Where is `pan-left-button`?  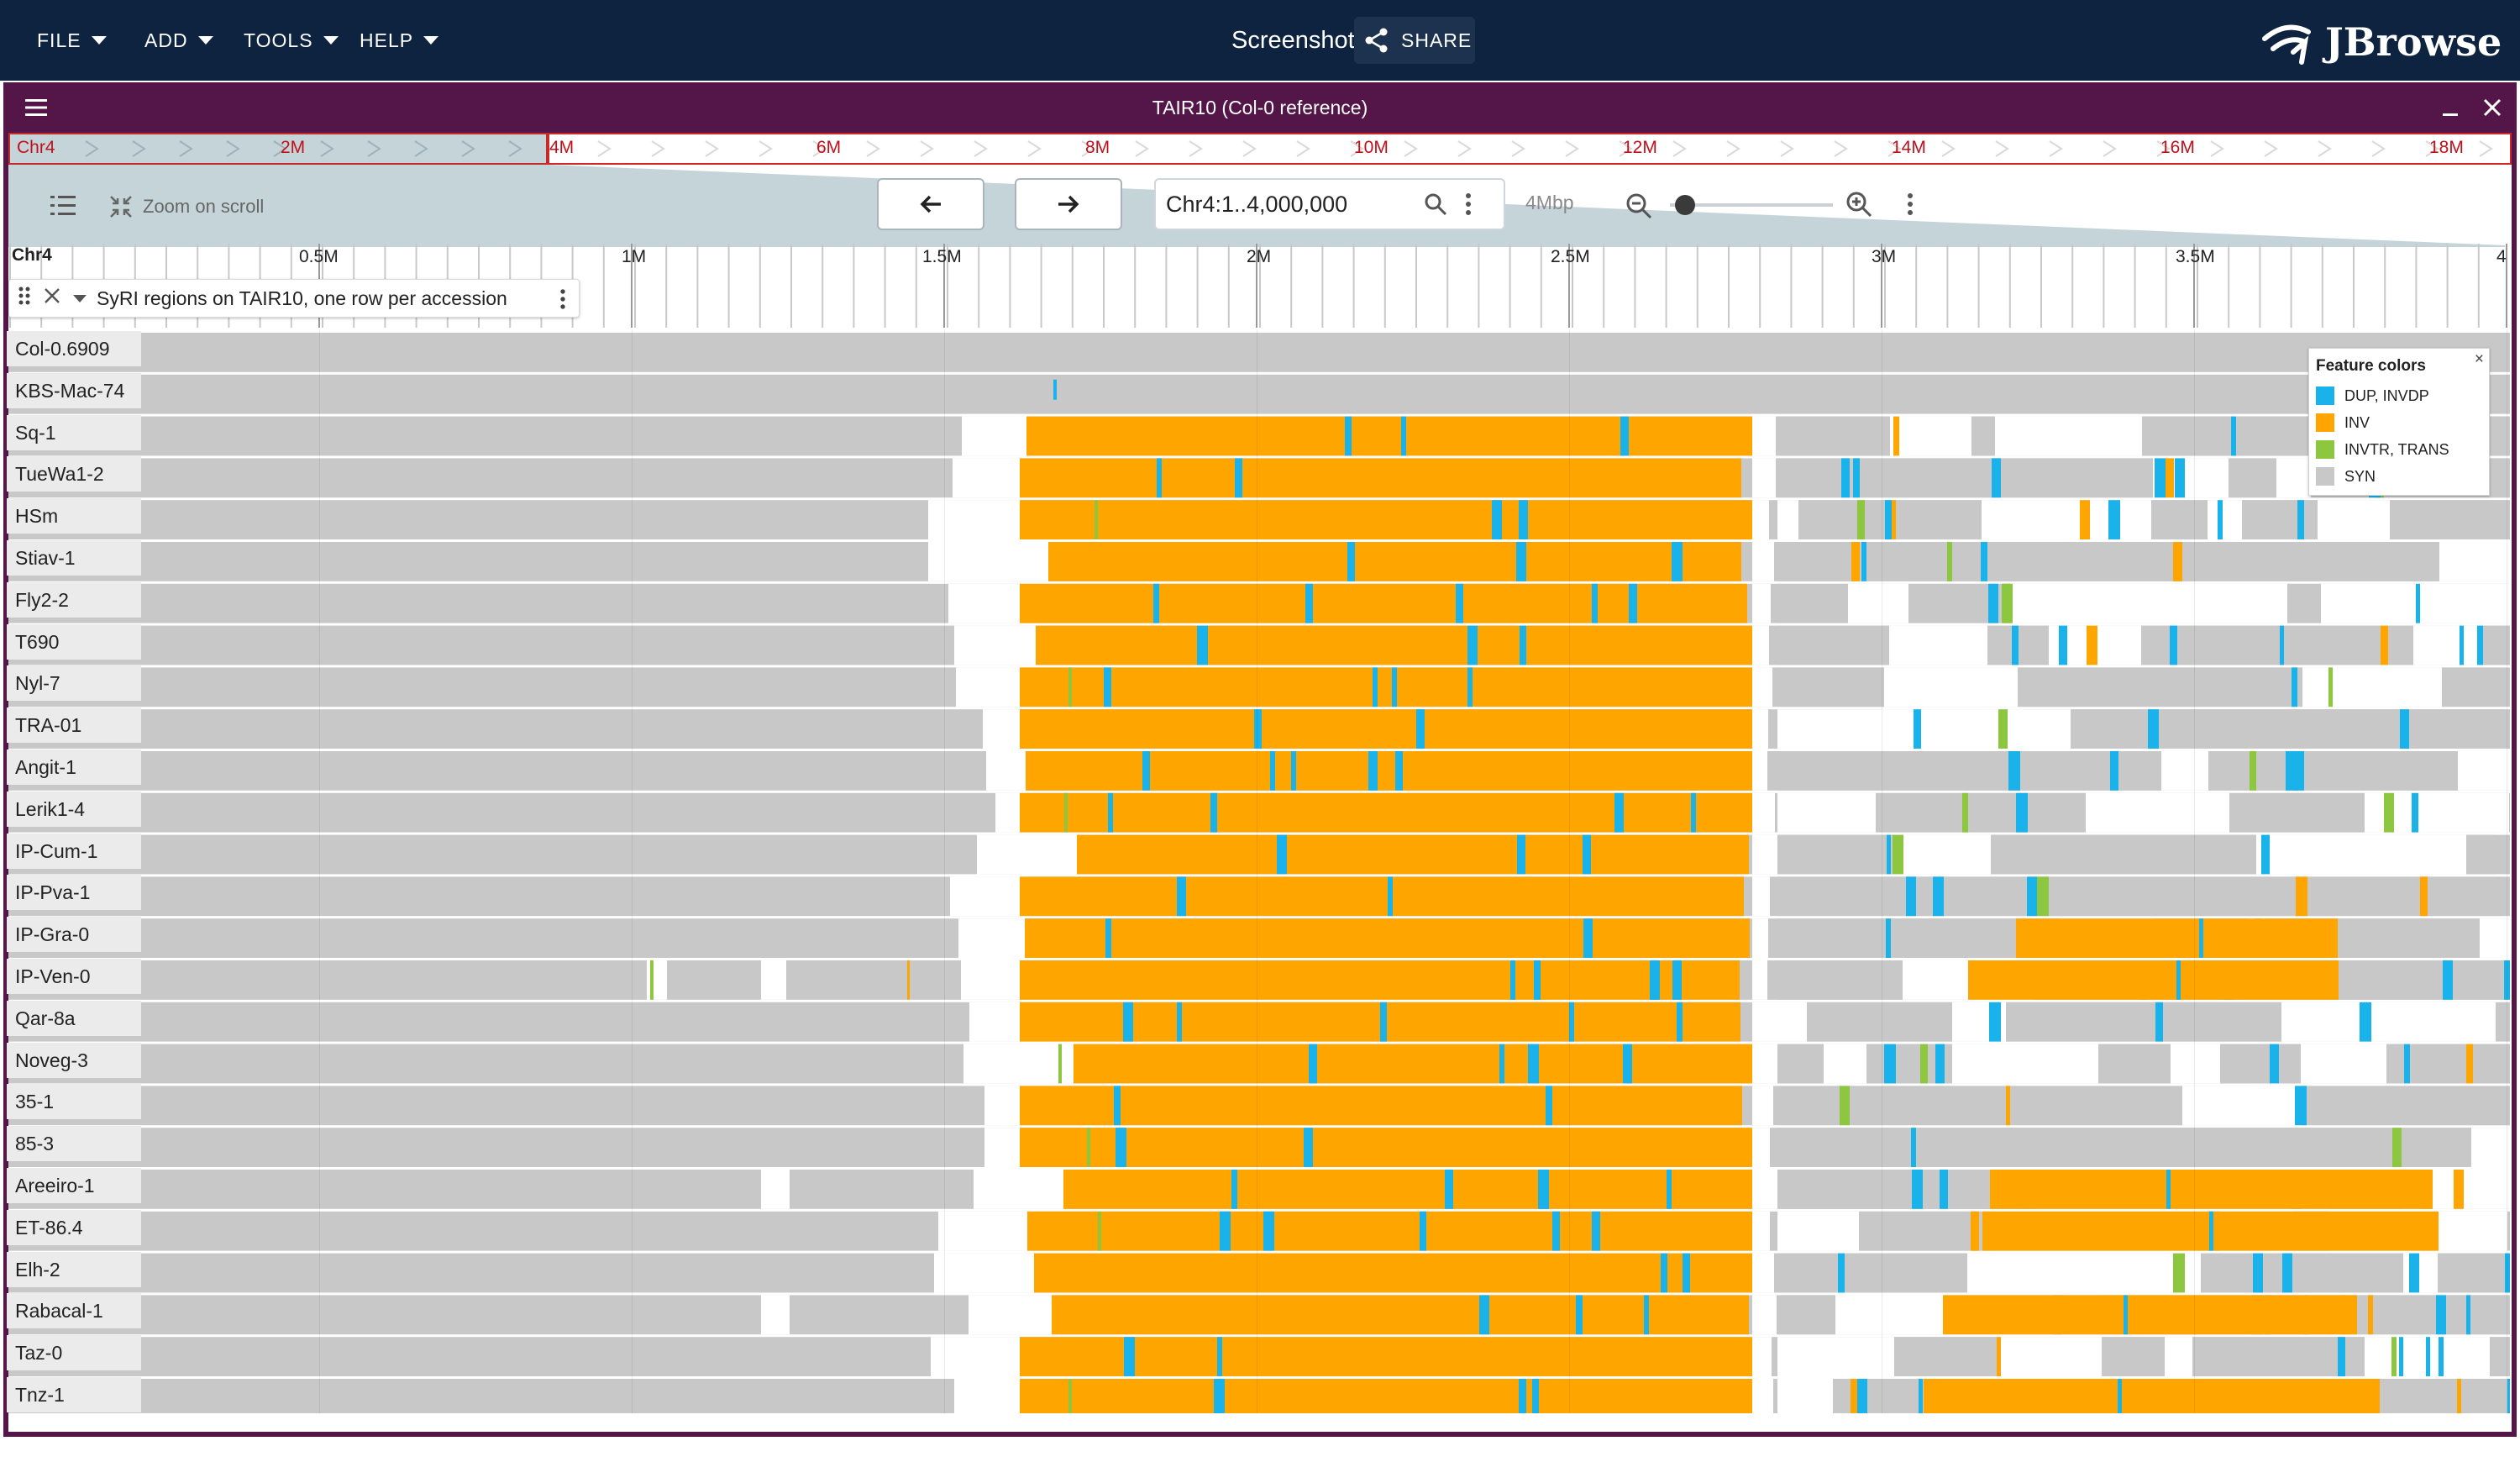 pan-left-button is located at coordinates (930, 204).